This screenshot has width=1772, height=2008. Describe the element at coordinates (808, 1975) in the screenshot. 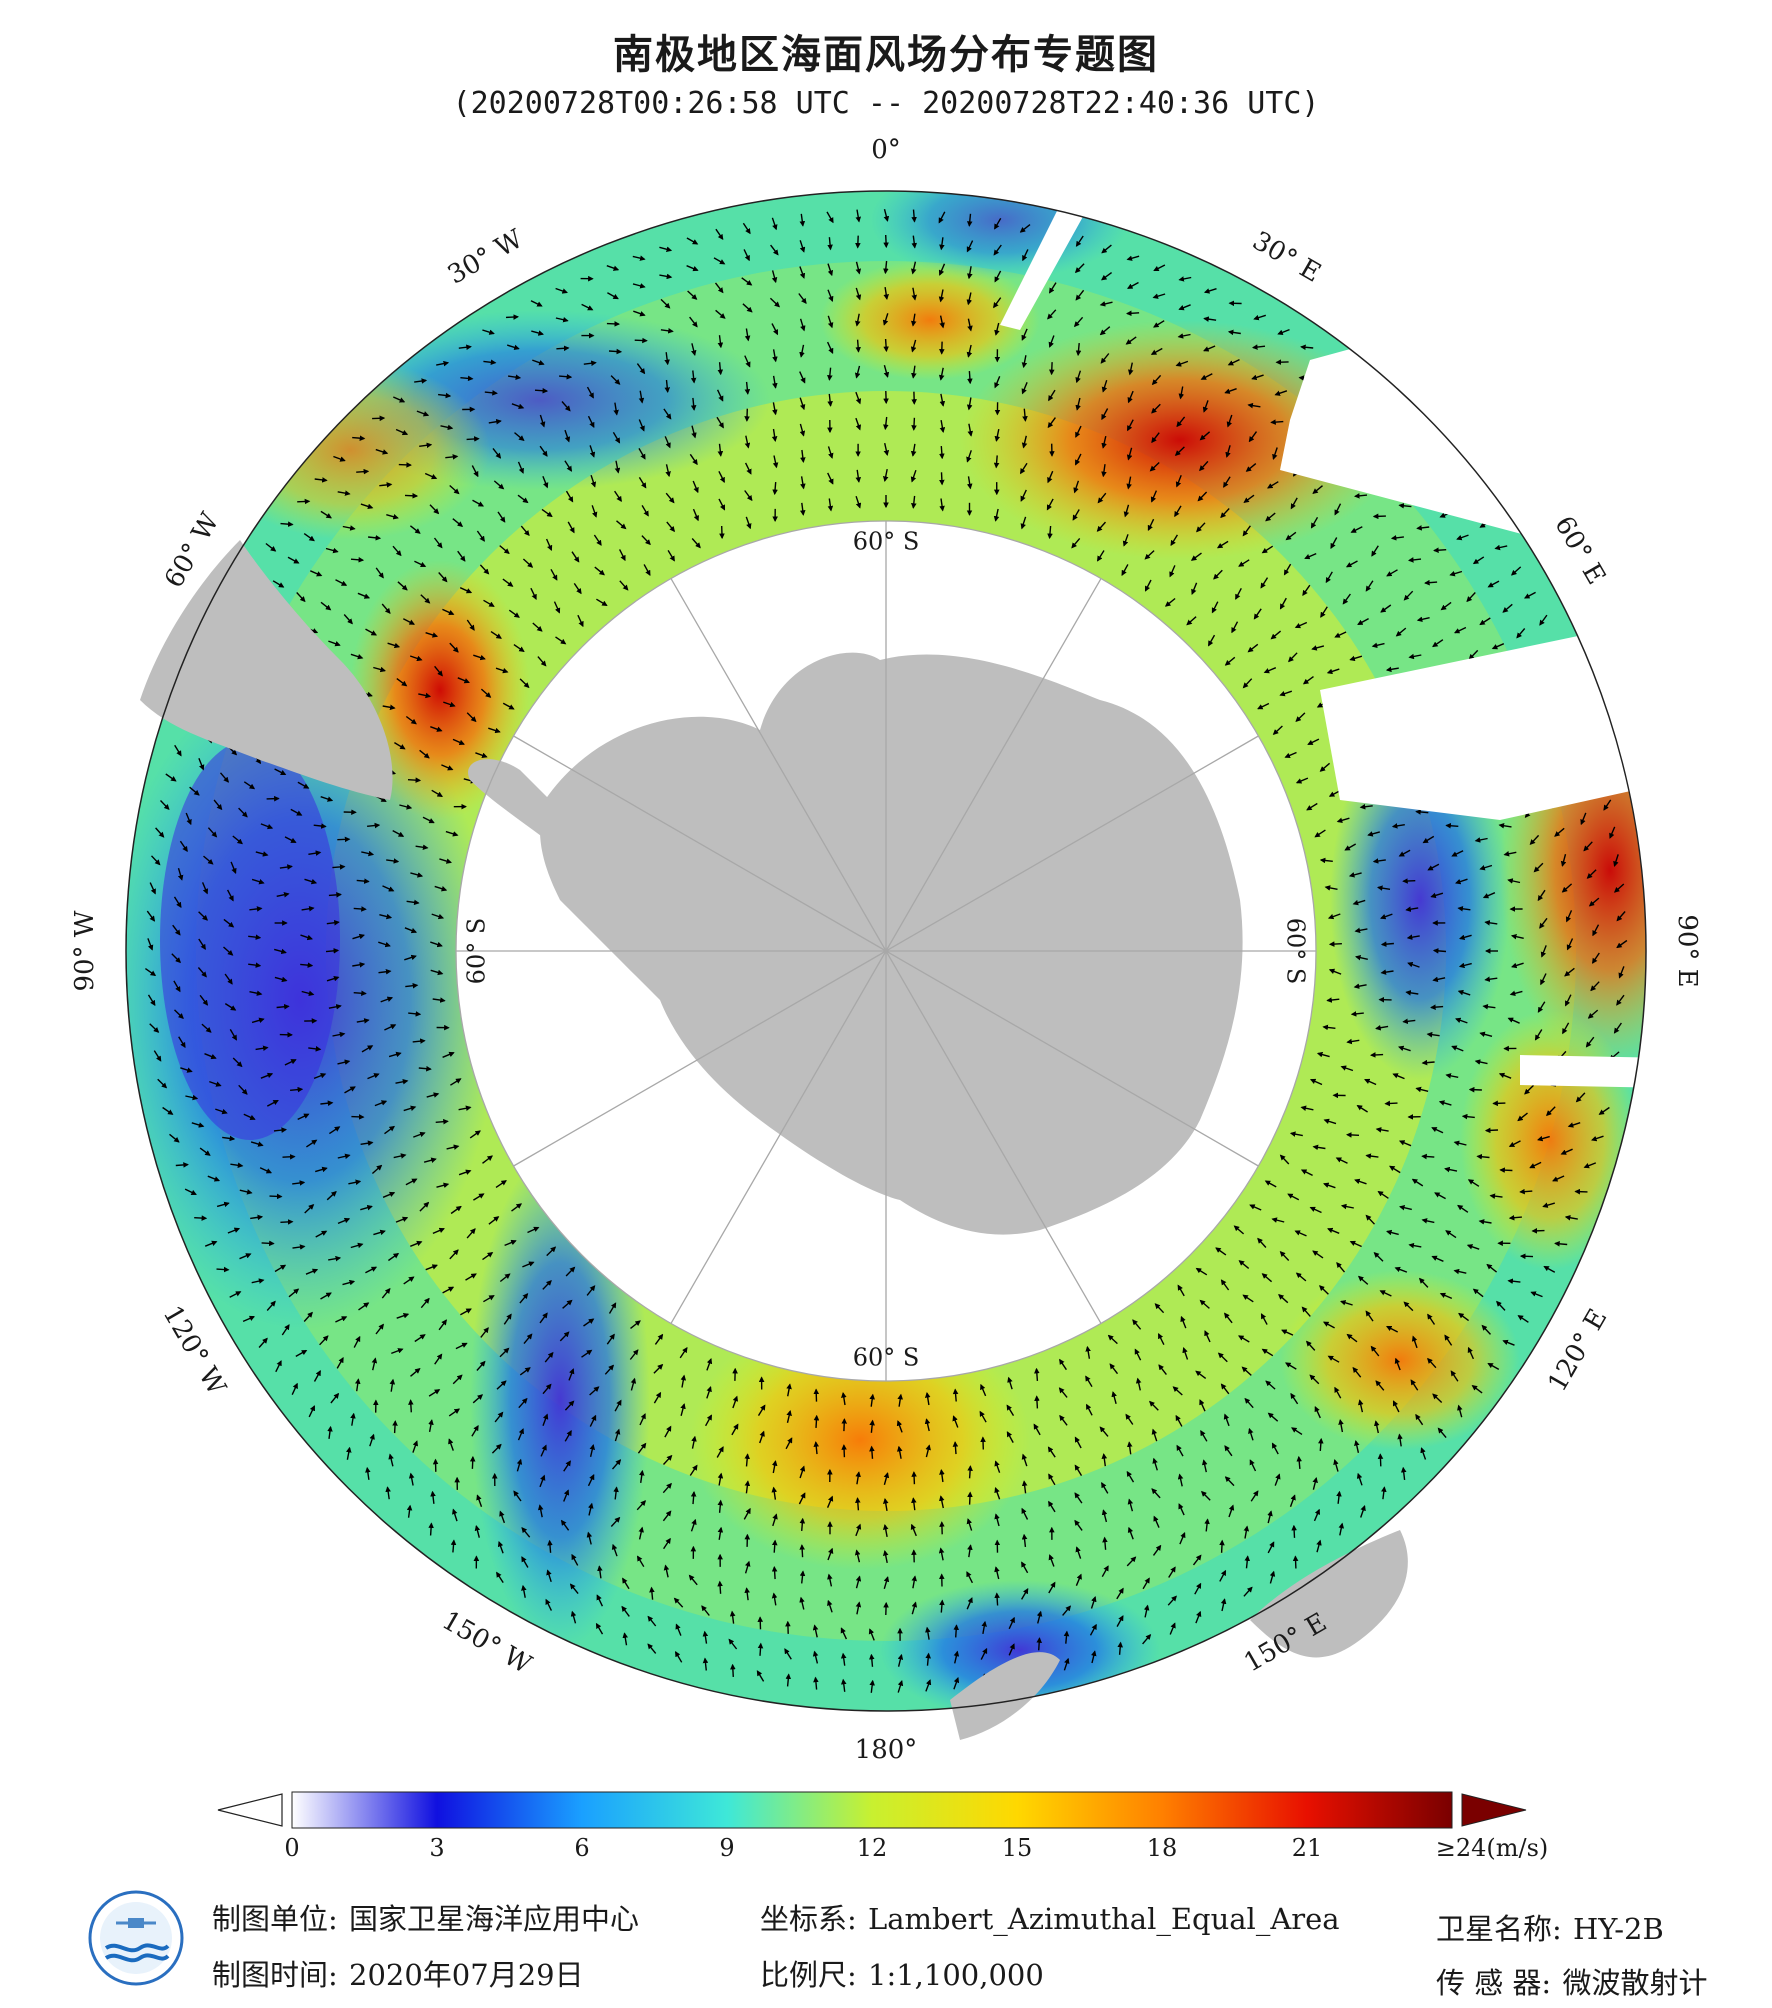

I see `scale-label: 比例尺:` at that location.